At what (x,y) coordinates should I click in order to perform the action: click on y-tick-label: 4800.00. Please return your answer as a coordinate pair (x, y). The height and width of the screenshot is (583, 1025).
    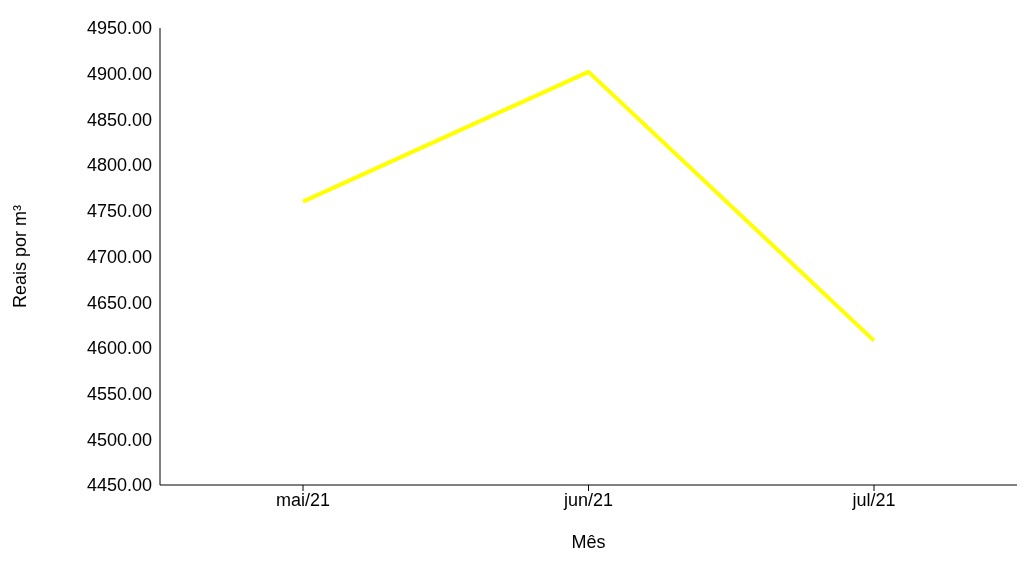
    Looking at the image, I should click on (119, 165).